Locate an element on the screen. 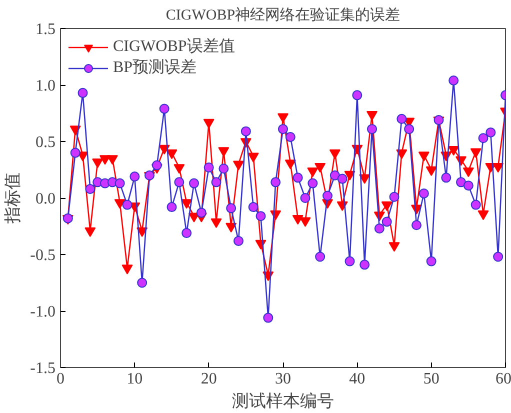 This screenshot has height=413, width=511. y-axis-title: 指标值 is located at coordinates (12, 198).